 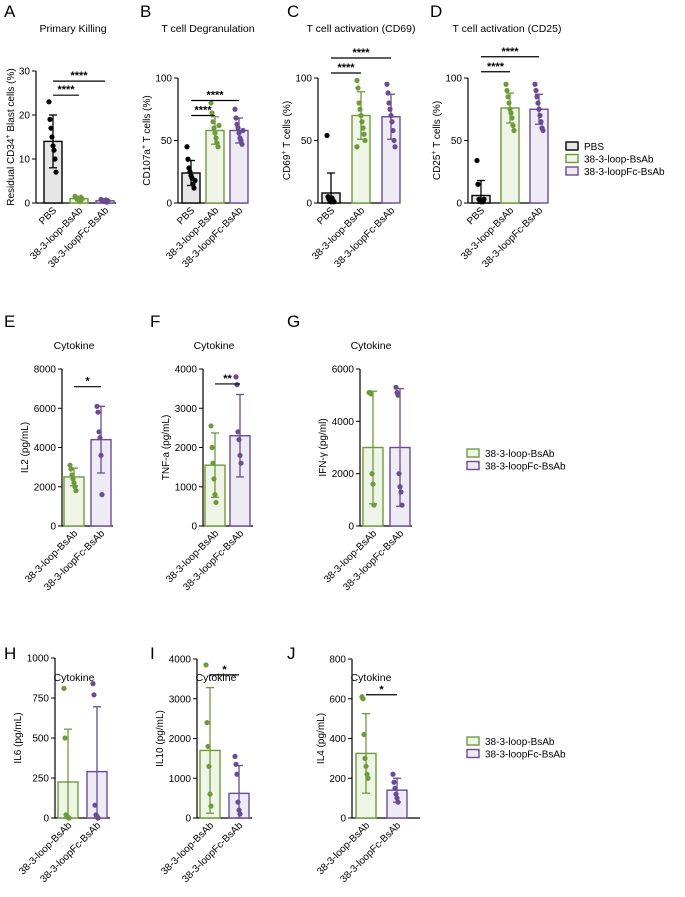 I want to click on y-axis-label-part: CD107a, so click(x=147, y=167).